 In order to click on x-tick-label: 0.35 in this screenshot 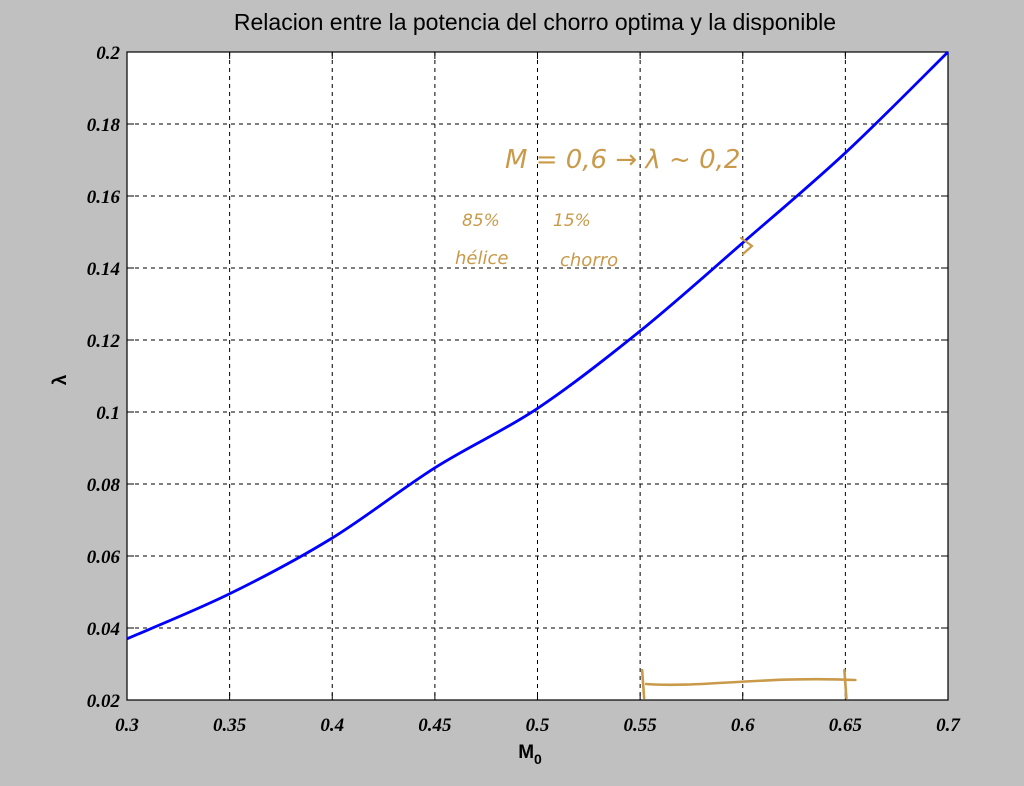, I will do `click(230, 725)`.